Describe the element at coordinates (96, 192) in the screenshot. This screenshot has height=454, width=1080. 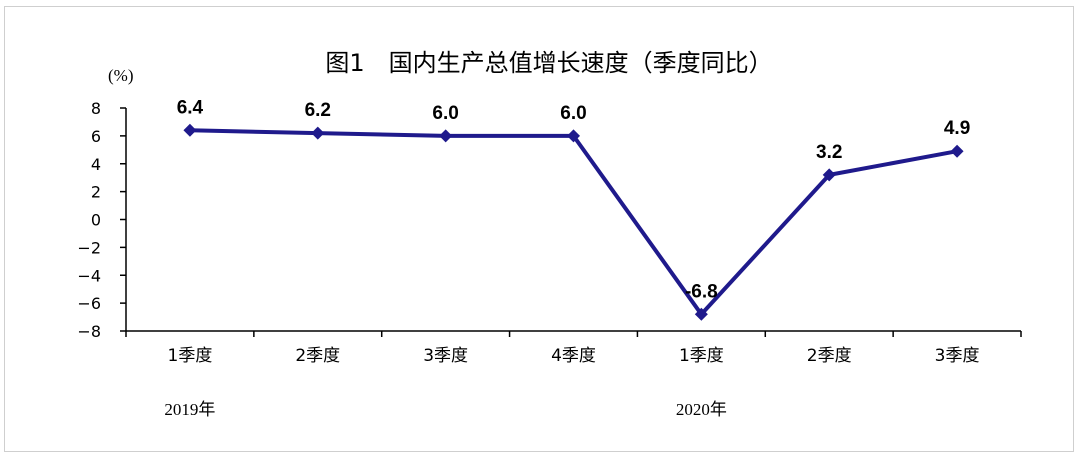
I see `y-tick-label: 2` at that location.